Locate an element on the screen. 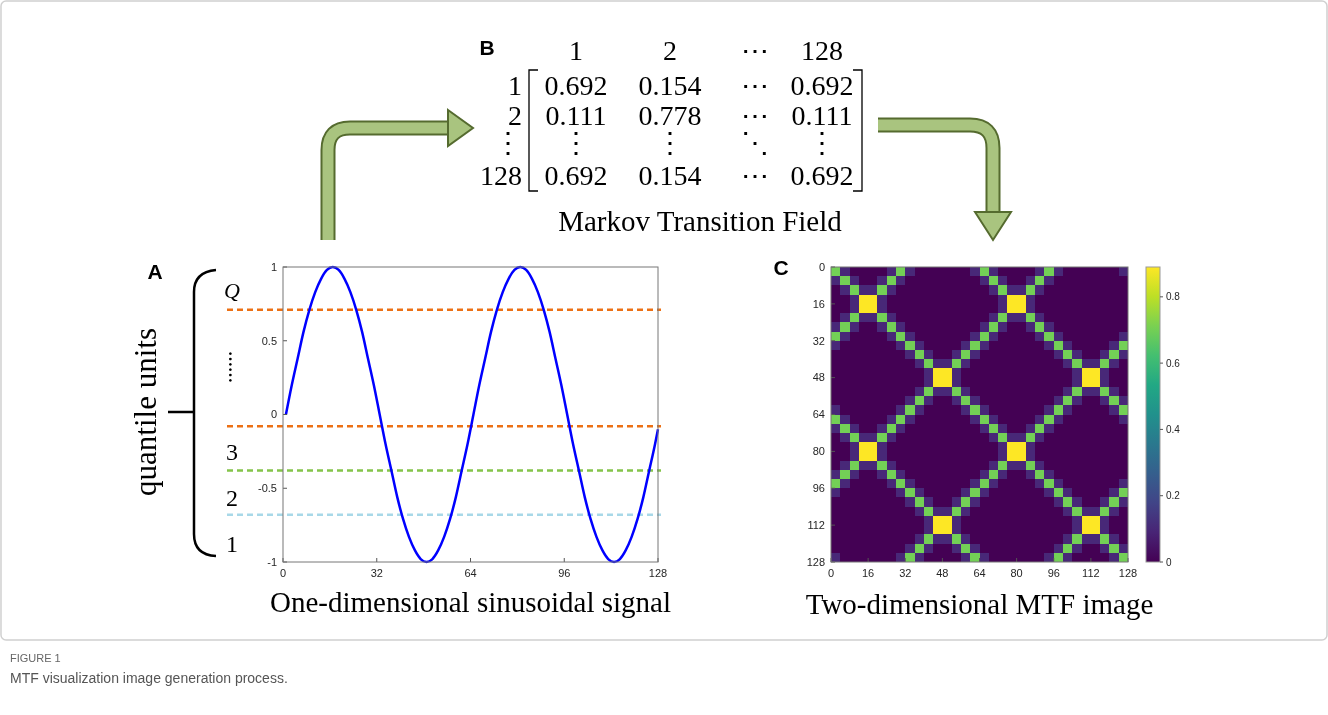 The image size is (1328, 715). y-tick-label: 112 is located at coordinates (816, 524).